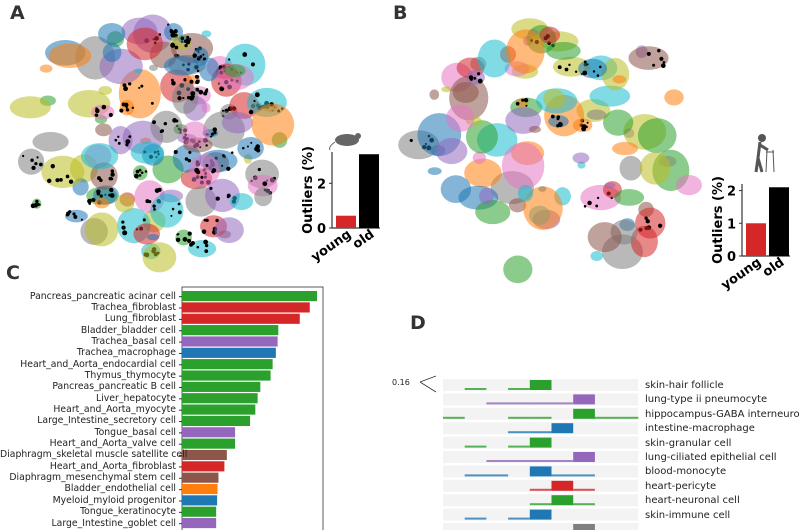 The height and width of the screenshot is (530, 800). Describe the element at coordinates (764, 153) in the screenshot. I see `elderly-person-walker-icon` at that location.